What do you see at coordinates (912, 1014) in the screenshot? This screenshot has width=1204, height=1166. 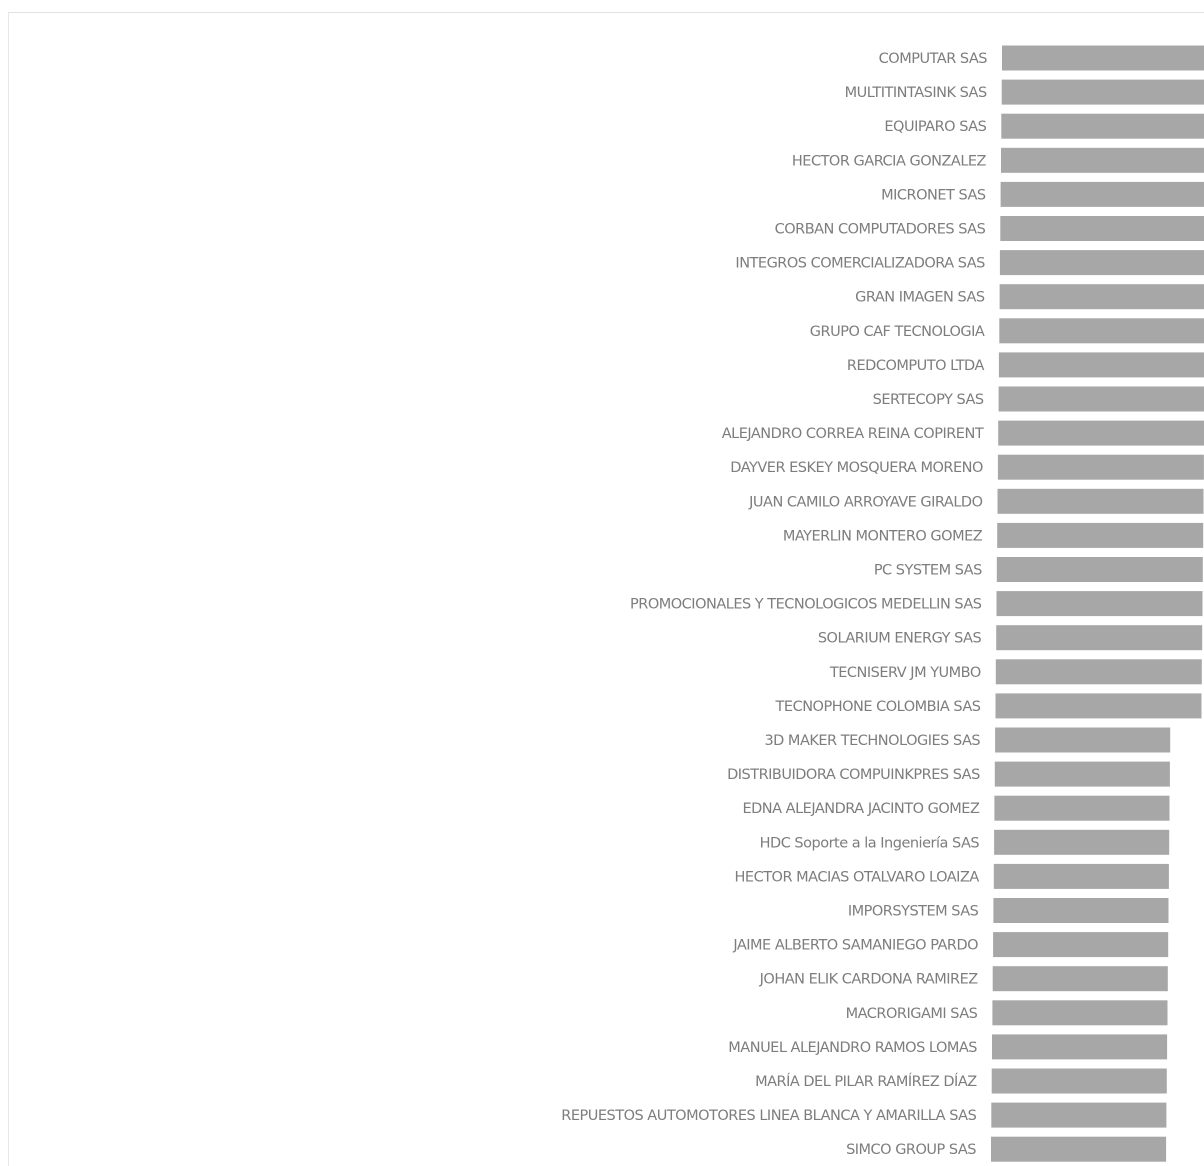 I see `category-label: MACRORIGAMI SAS` at bounding box center [912, 1014].